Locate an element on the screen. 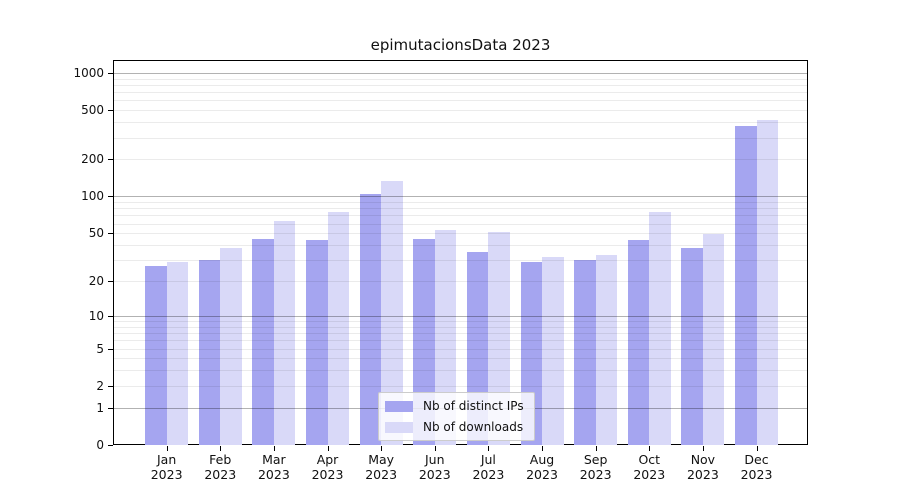 The height and width of the screenshot is (500, 900). bar-downloads-may is located at coordinates (392, 313).